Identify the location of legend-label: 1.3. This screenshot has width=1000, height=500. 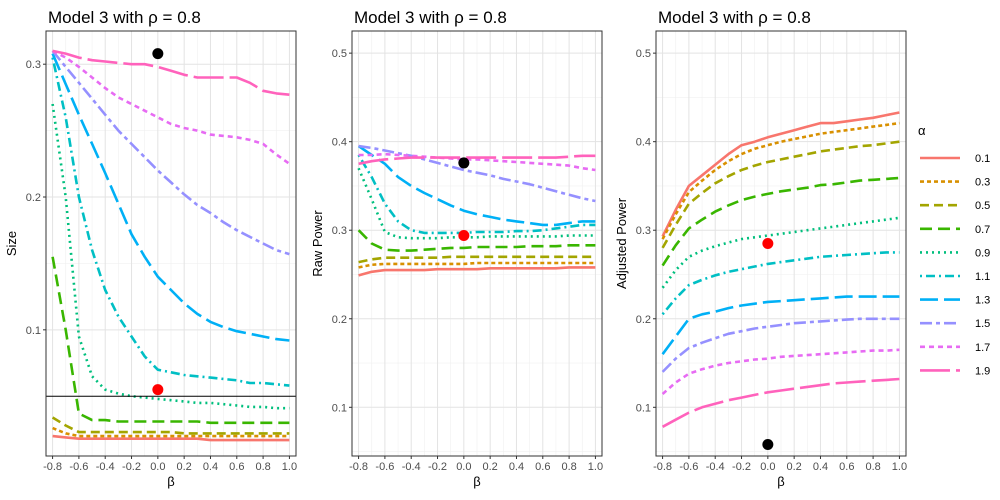
(982, 301).